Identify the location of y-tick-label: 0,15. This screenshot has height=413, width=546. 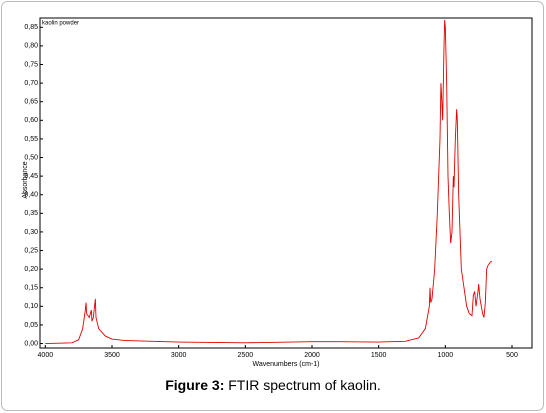
(31, 288).